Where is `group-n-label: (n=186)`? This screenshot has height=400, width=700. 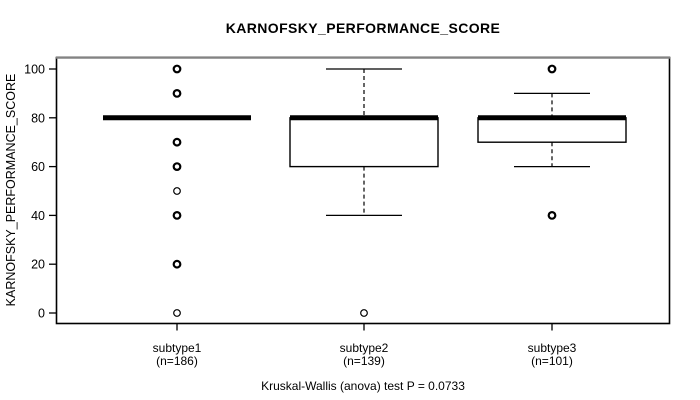
group-n-label: (n=186) is located at coordinates (177, 361).